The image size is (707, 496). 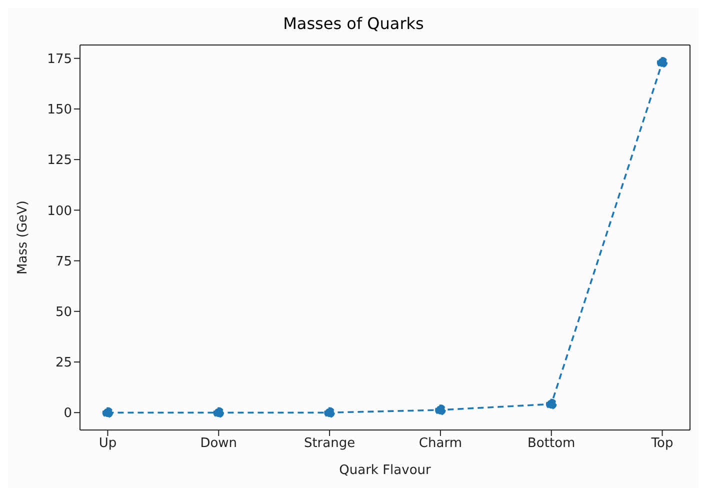 What do you see at coordinates (219, 444) in the screenshot?
I see `x-tick-label: Down` at bounding box center [219, 444].